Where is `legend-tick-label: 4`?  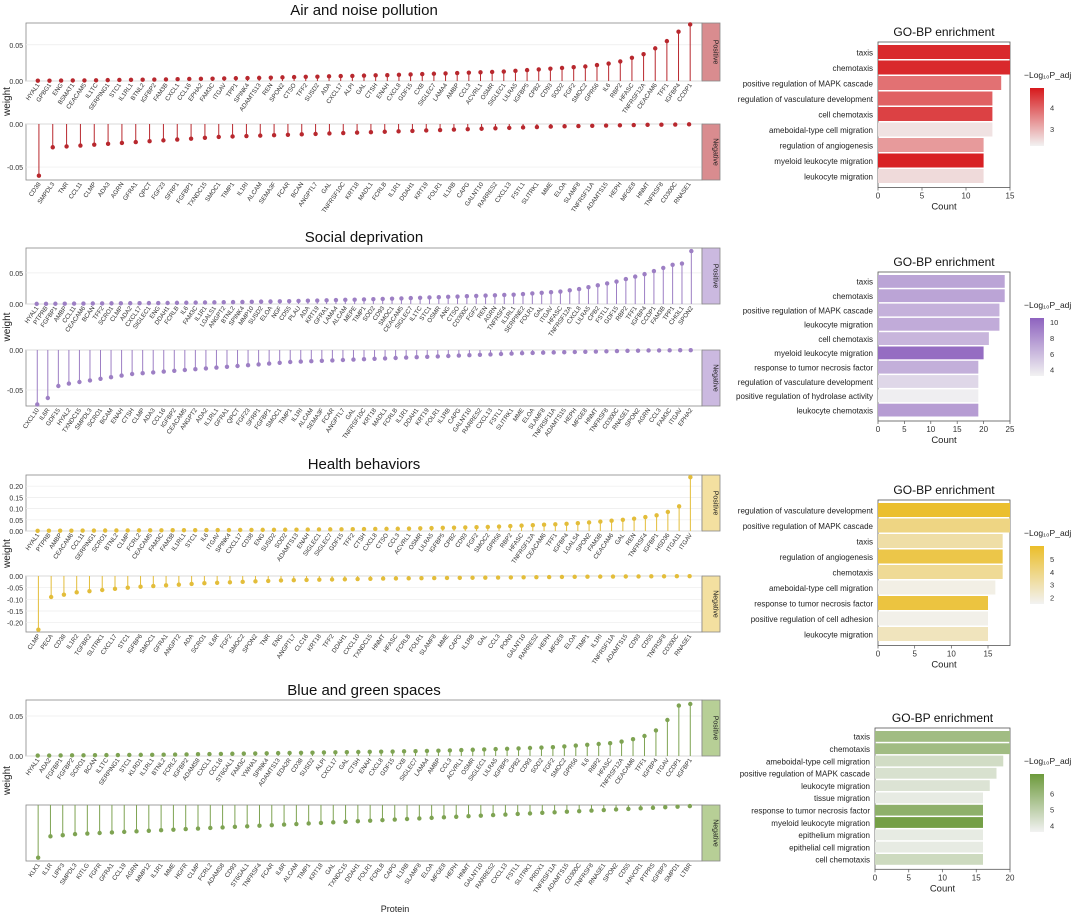
legend-tick-label: 4 is located at coordinates (1052, 107).